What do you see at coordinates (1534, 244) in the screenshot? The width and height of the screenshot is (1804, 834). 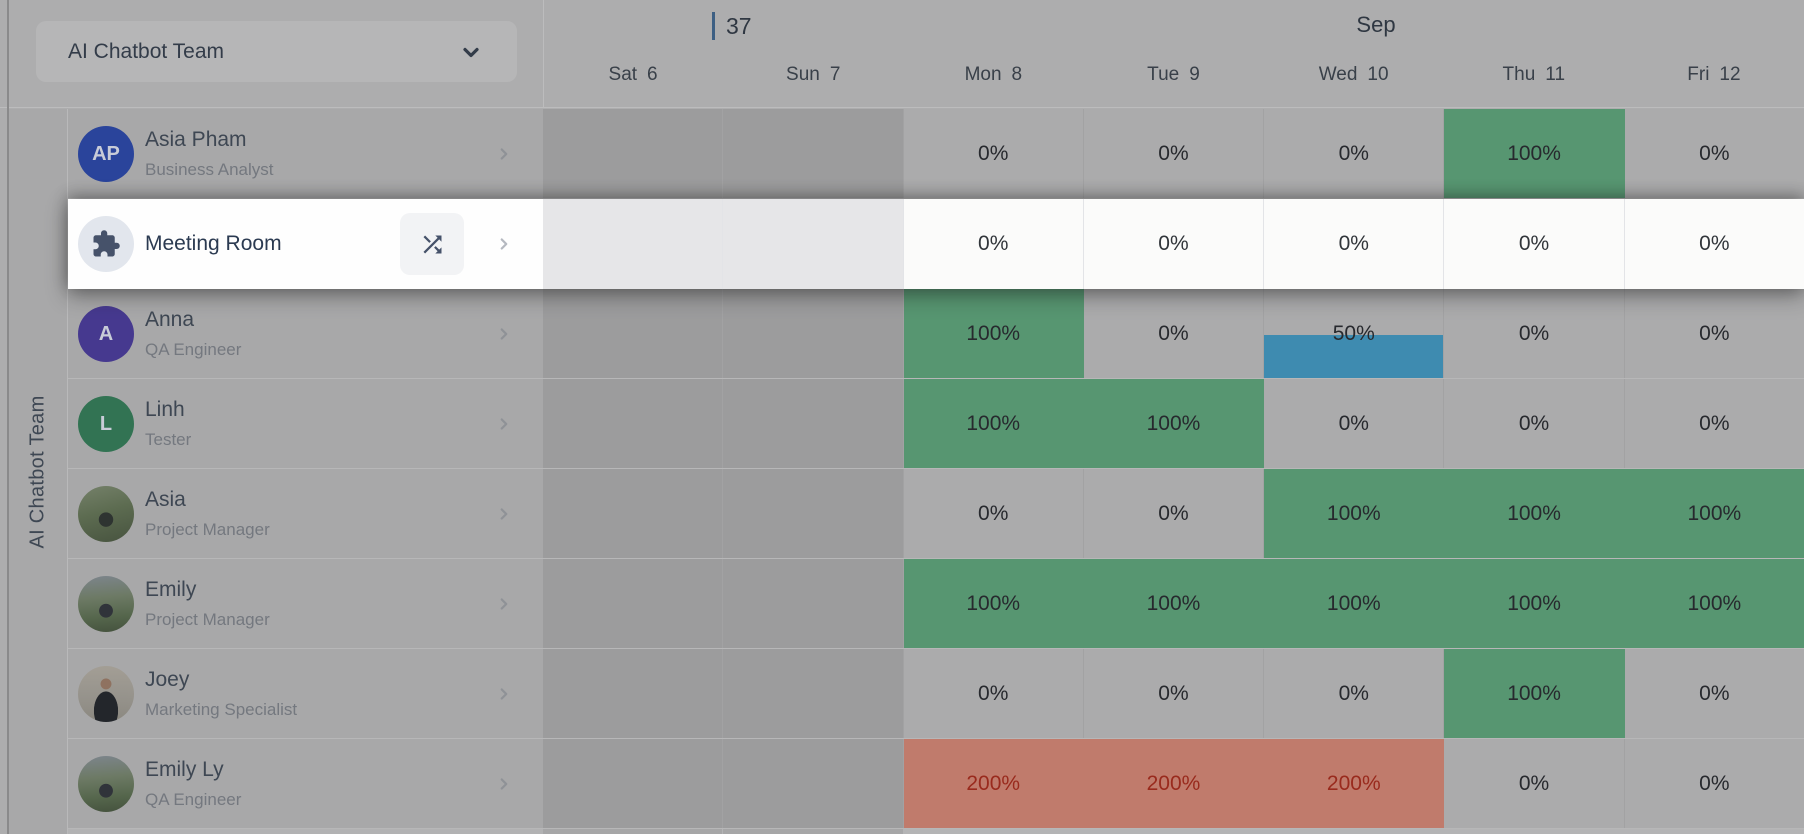 I see `cell-thu-meeting-room: 0%` at bounding box center [1534, 244].